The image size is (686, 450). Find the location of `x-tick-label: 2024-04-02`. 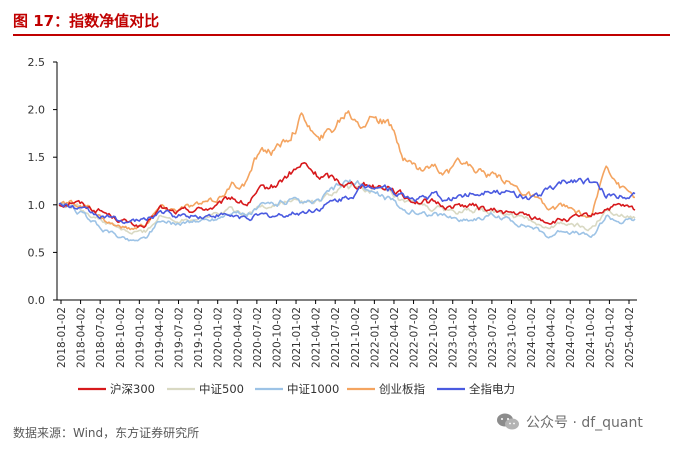

x-tick-label: 2024-04-02 is located at coordinates (552, 337).